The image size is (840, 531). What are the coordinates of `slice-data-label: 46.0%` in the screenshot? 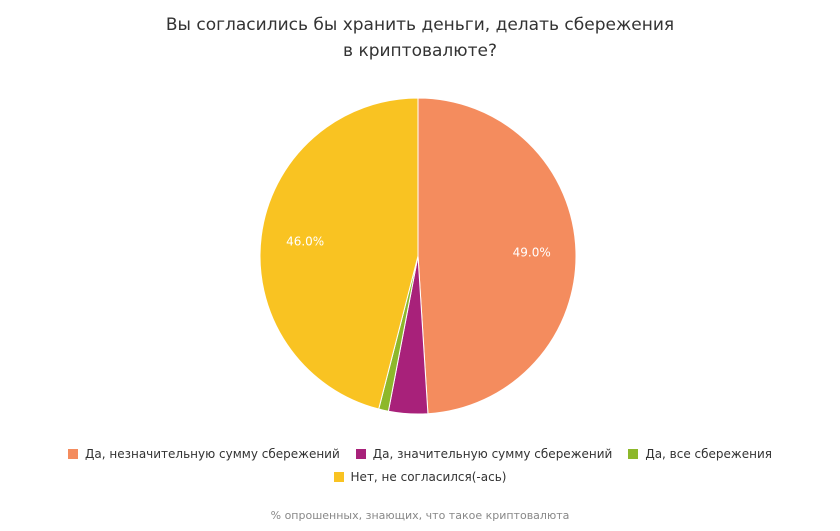 It's located at (305, 242).